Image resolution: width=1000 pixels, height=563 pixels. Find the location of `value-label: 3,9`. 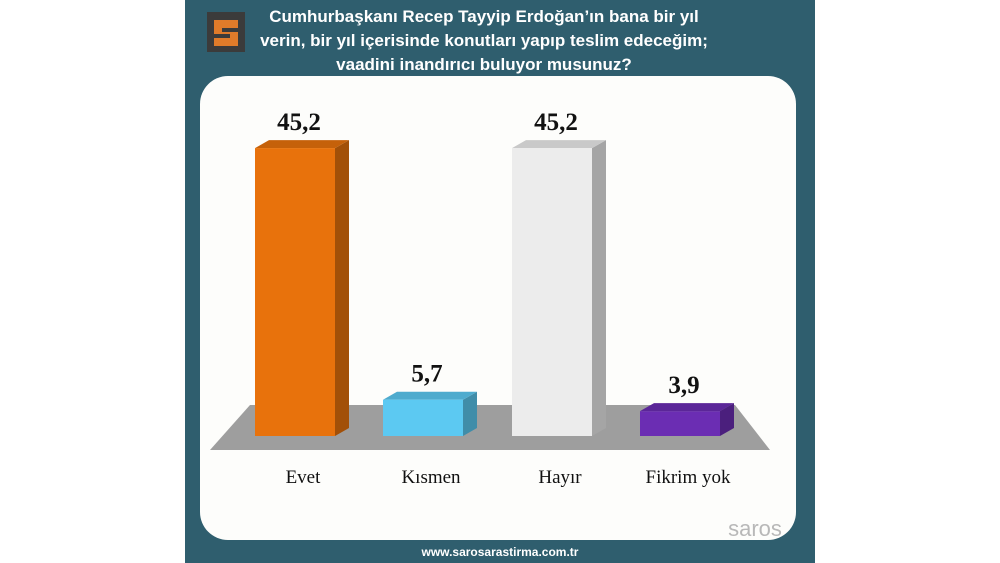

value-label: 3,9 is located at coordinates (683, 385).